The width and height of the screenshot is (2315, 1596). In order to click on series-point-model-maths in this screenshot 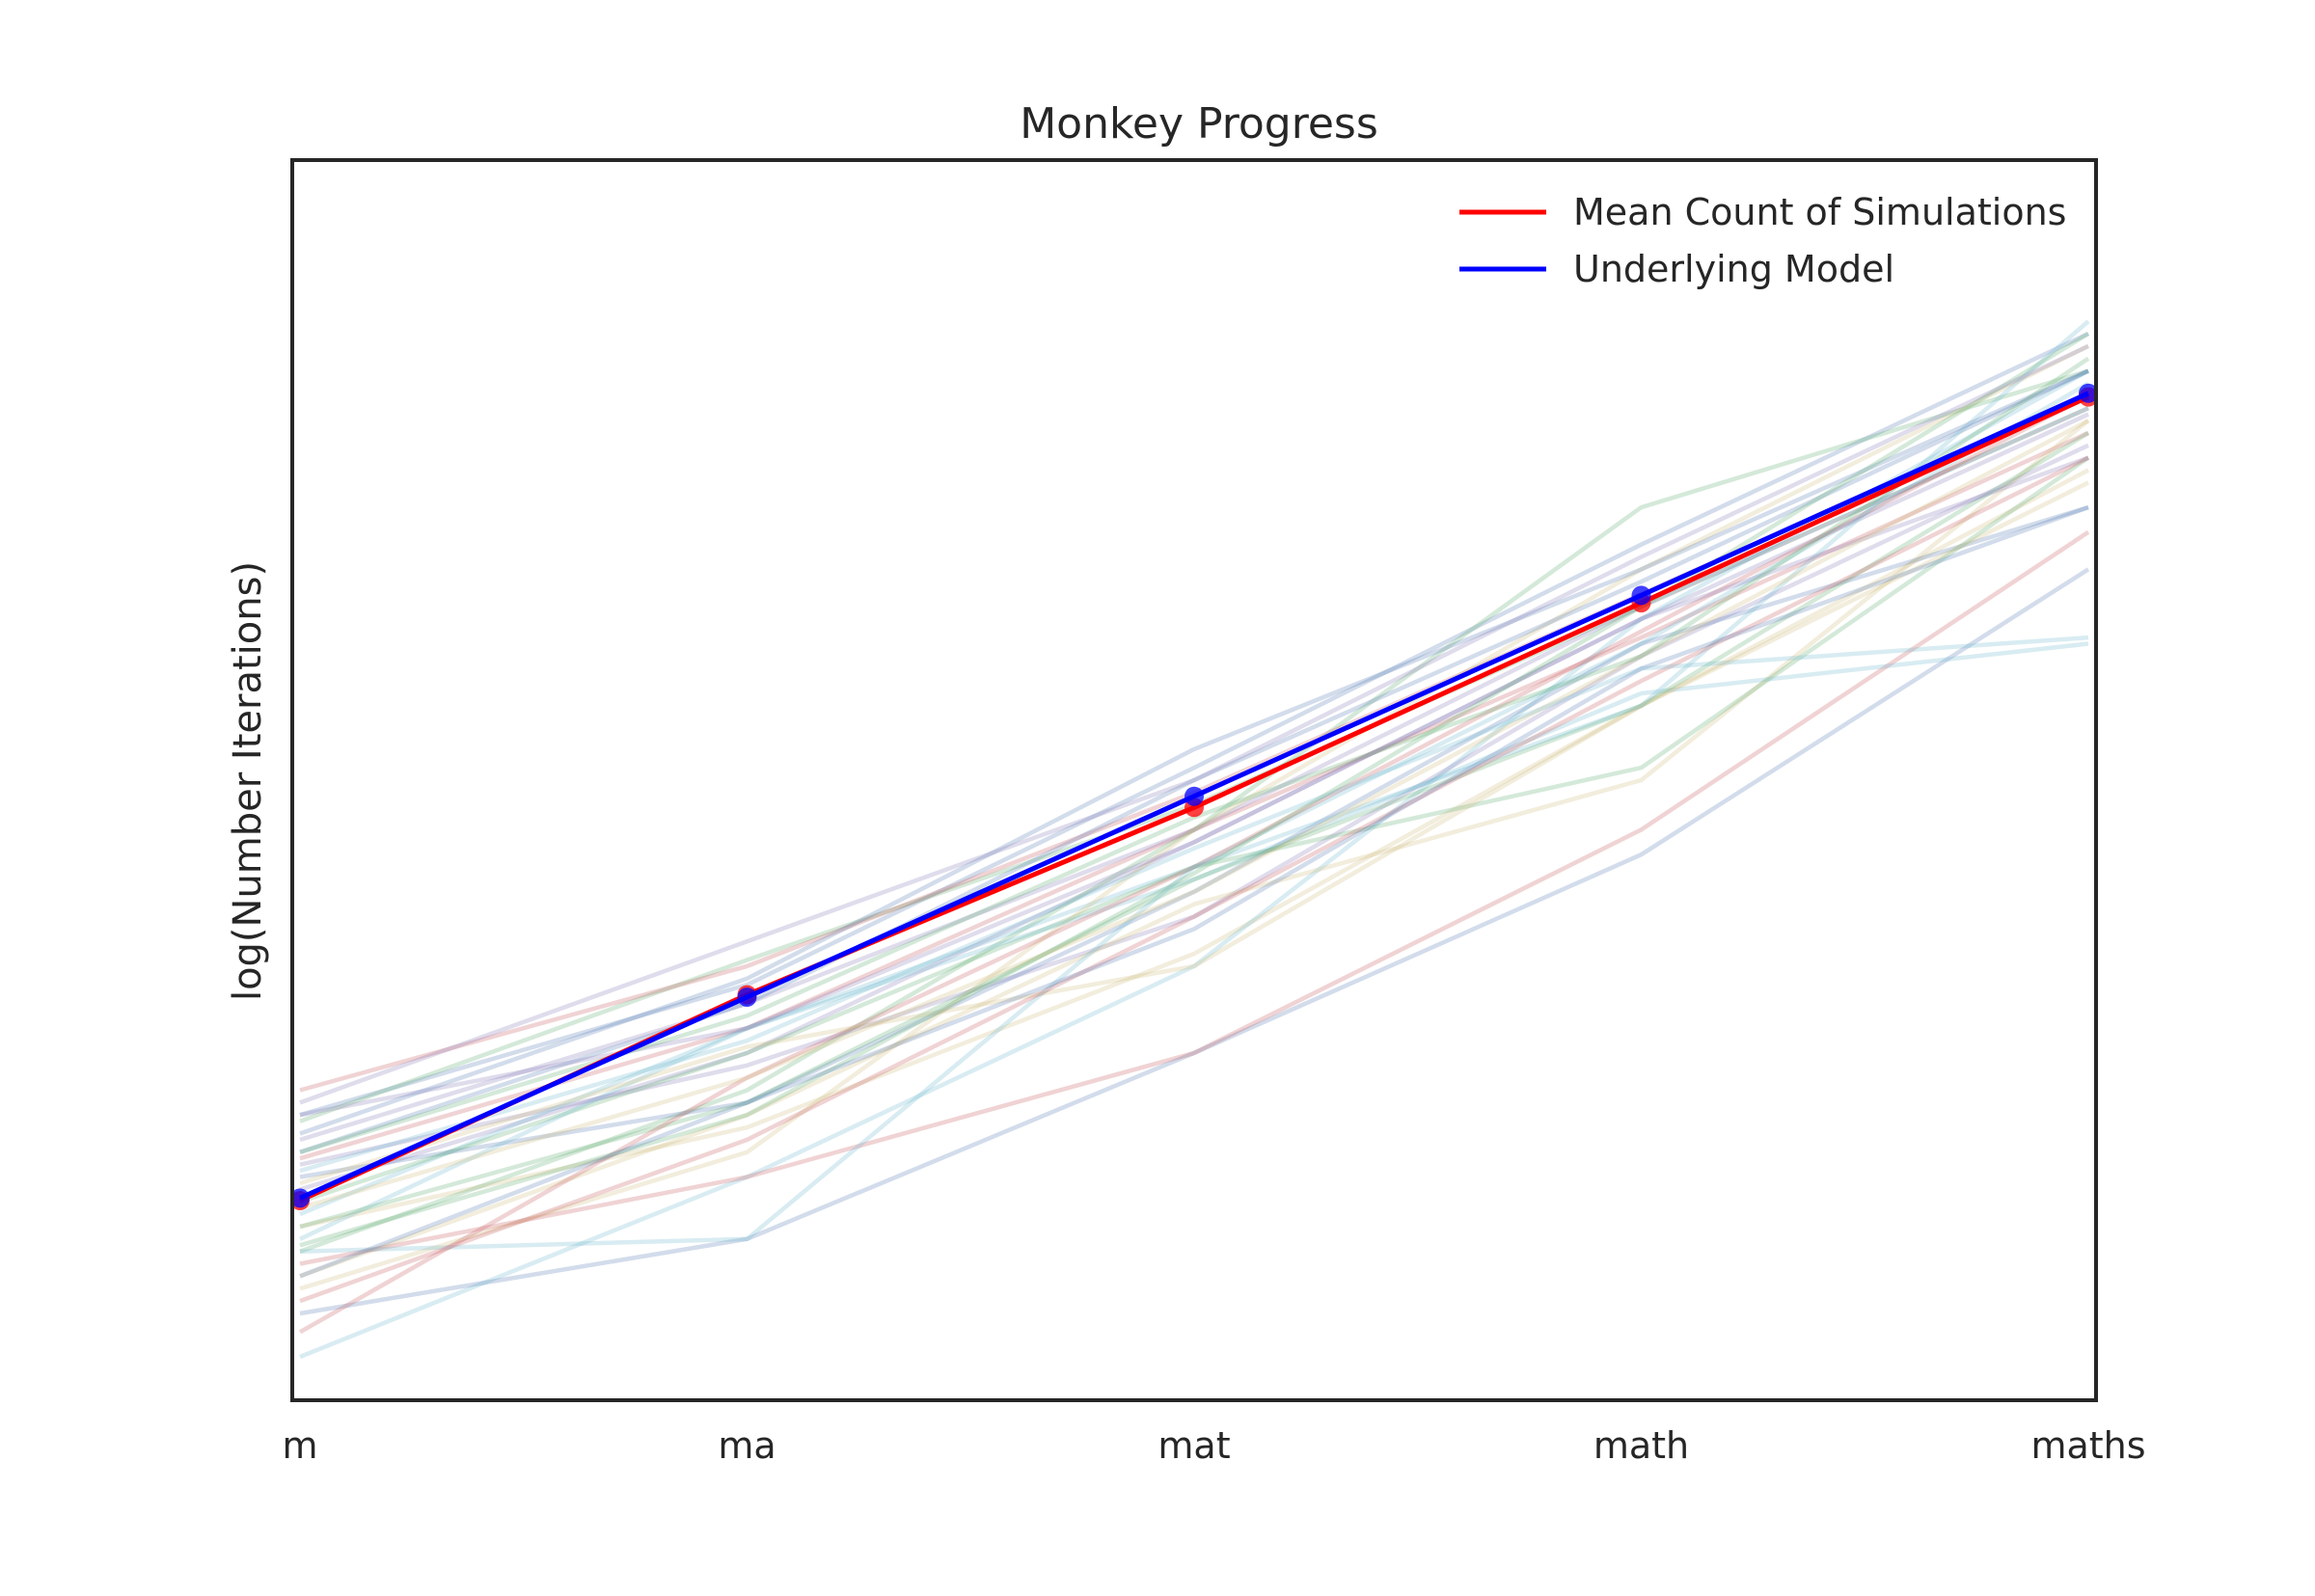, I will do `click(2087, 393)`.